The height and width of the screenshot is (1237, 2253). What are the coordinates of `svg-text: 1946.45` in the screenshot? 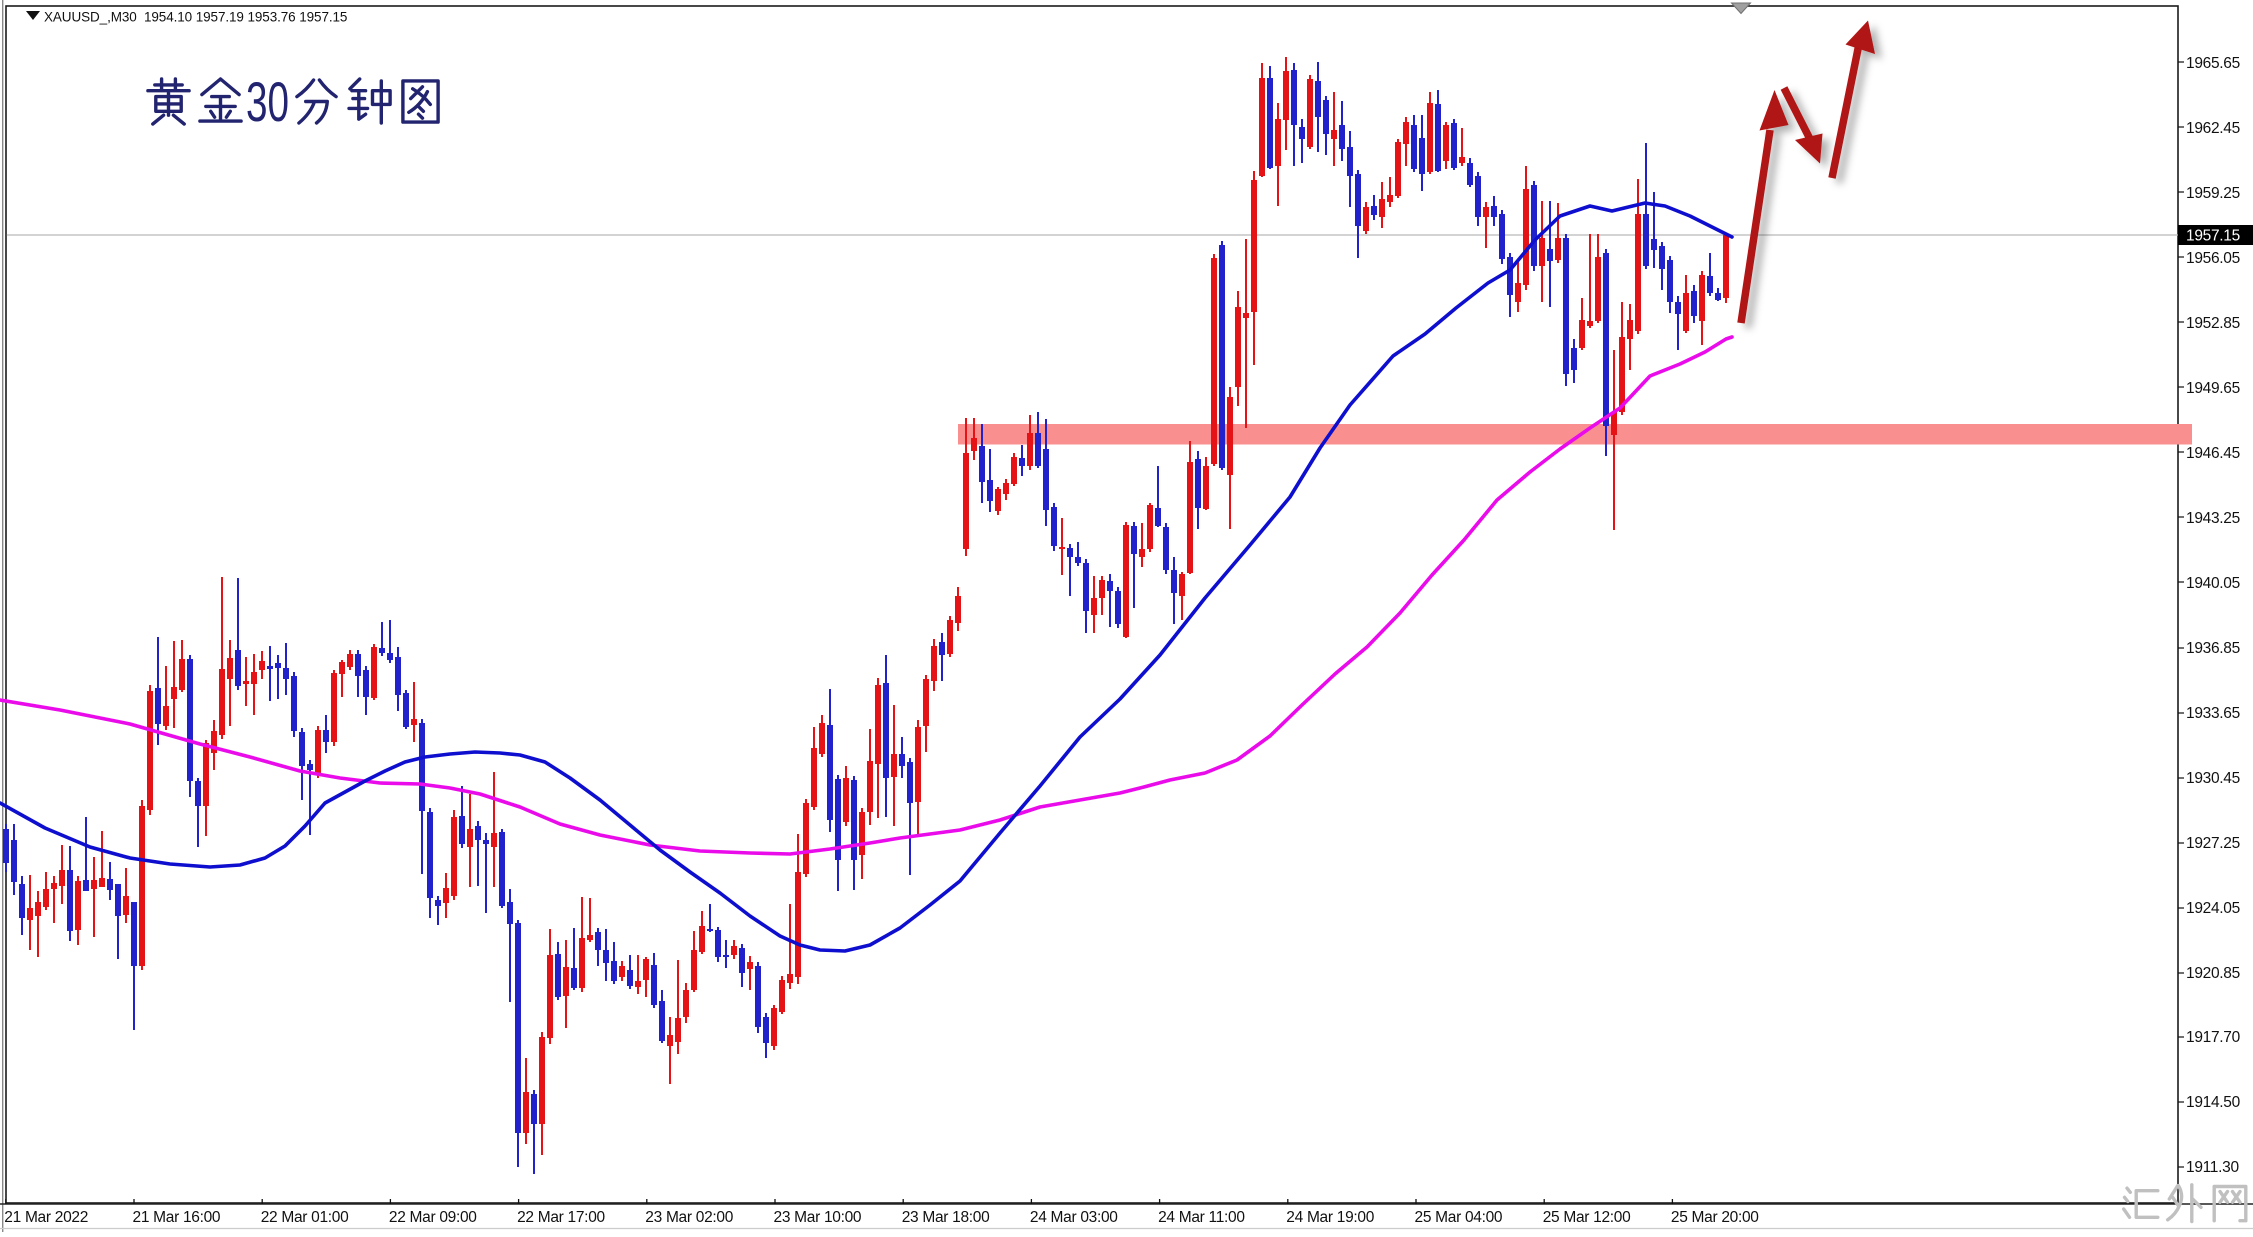 It's located at (2213, 453).